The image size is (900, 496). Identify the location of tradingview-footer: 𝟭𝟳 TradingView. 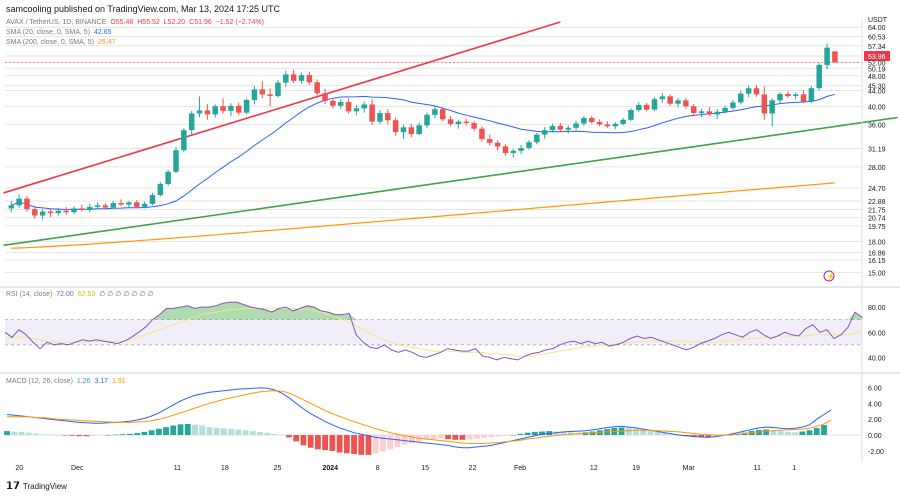
(36, 486).